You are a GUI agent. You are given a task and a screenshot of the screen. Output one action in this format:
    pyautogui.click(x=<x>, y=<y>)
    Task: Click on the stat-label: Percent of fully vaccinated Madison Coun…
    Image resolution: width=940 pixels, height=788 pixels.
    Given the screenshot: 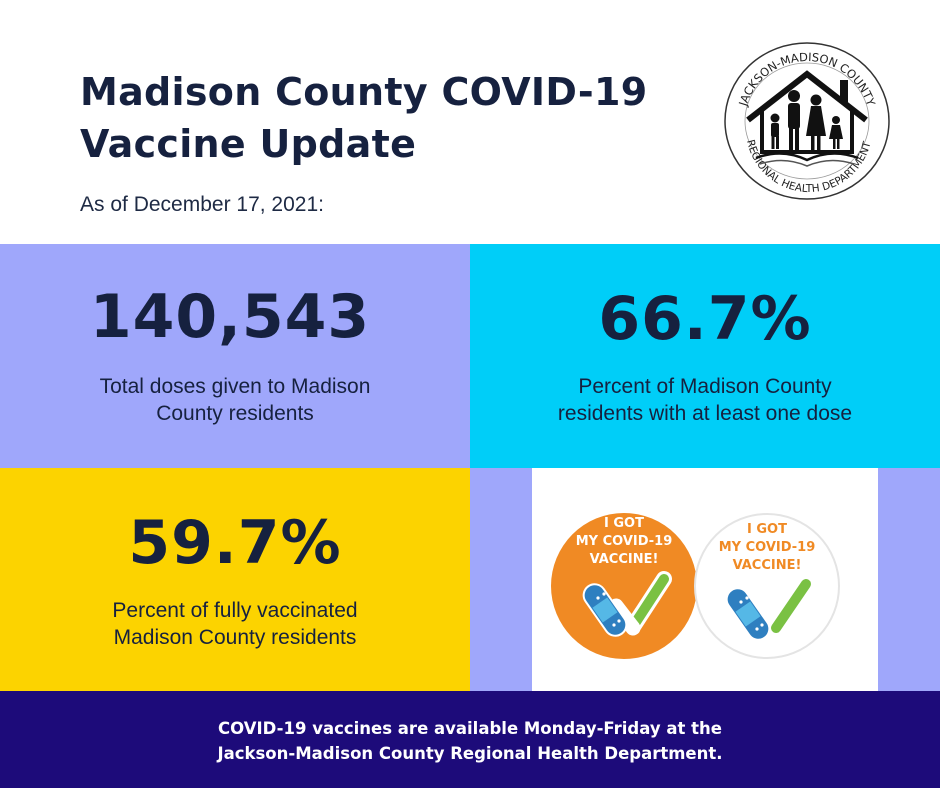 What is the action you would take?
    pyautogui.click(x=235, y=624)
    